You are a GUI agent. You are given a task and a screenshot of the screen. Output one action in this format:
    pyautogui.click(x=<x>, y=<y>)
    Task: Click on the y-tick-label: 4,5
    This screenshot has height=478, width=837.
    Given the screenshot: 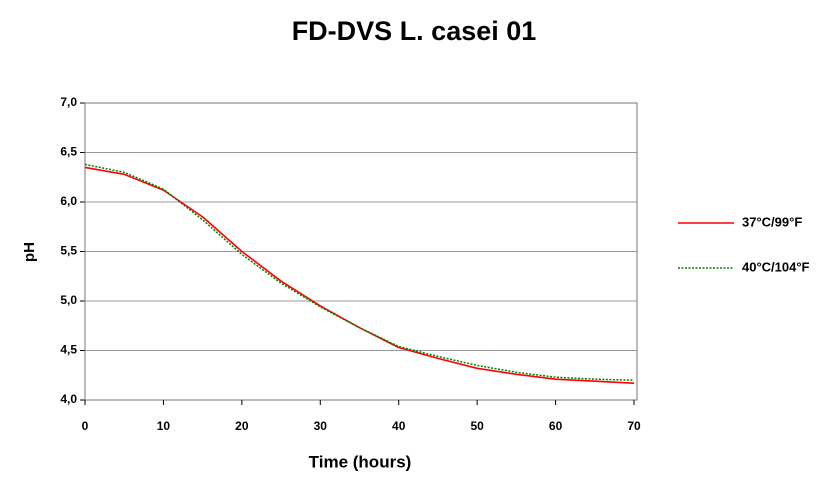 What is the action you would take?
    pyautogui.click(x=68, y=350)
    